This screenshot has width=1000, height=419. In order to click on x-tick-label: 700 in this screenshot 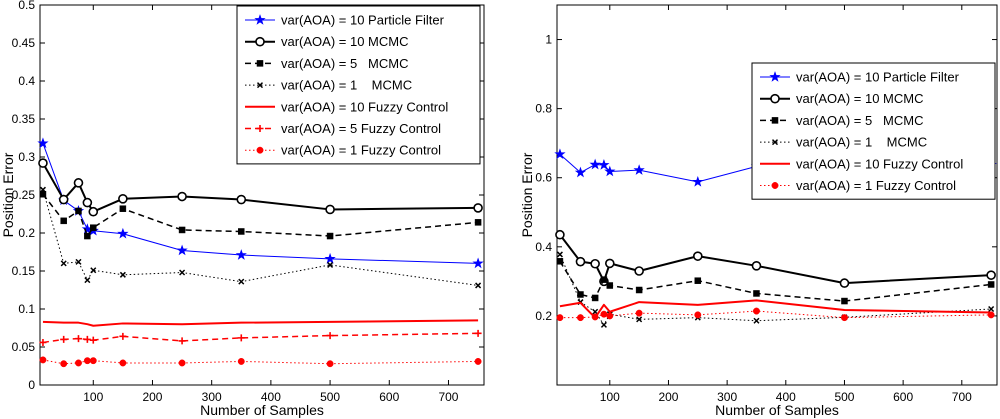, I will do `click(448, 397)`.